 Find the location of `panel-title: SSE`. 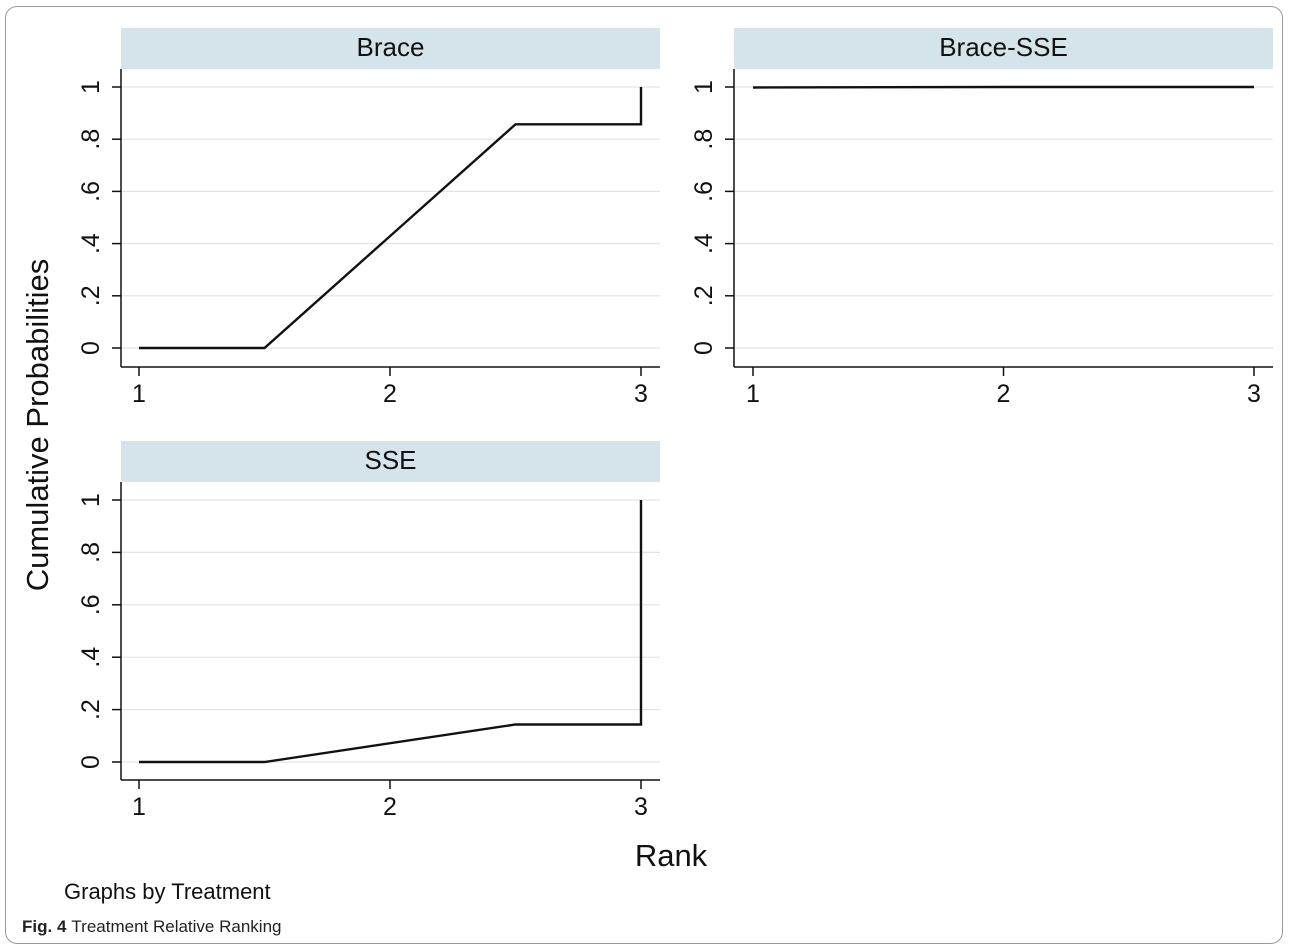

panel-title: SSE is located at coordinates (390, 460).